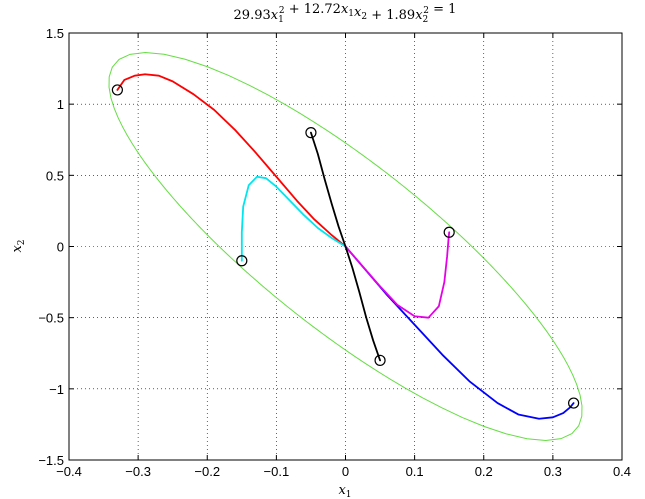  What do you see at coordinates (55, 175) in the screenshot?
I see `y-tick-label: 0.5` at bounding box center [55, 175].